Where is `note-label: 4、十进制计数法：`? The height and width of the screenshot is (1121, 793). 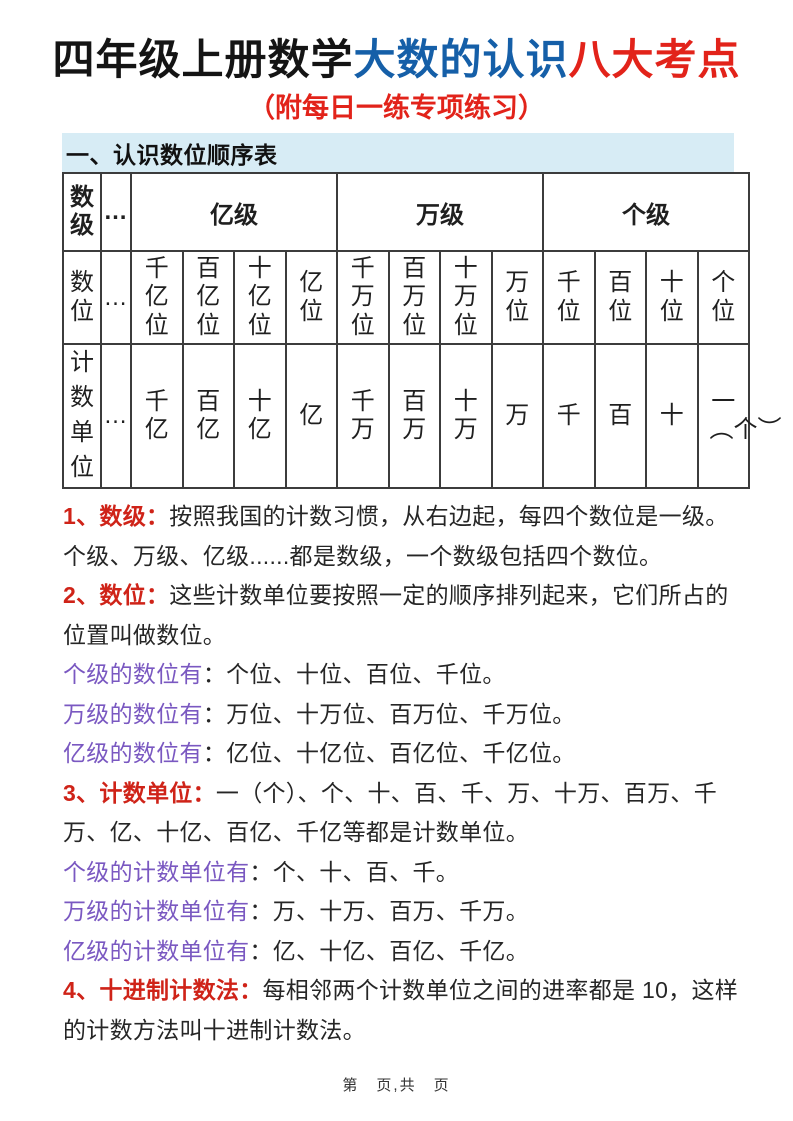
note-label: 4、十进制计数法： is located at coordinates (163, 990).